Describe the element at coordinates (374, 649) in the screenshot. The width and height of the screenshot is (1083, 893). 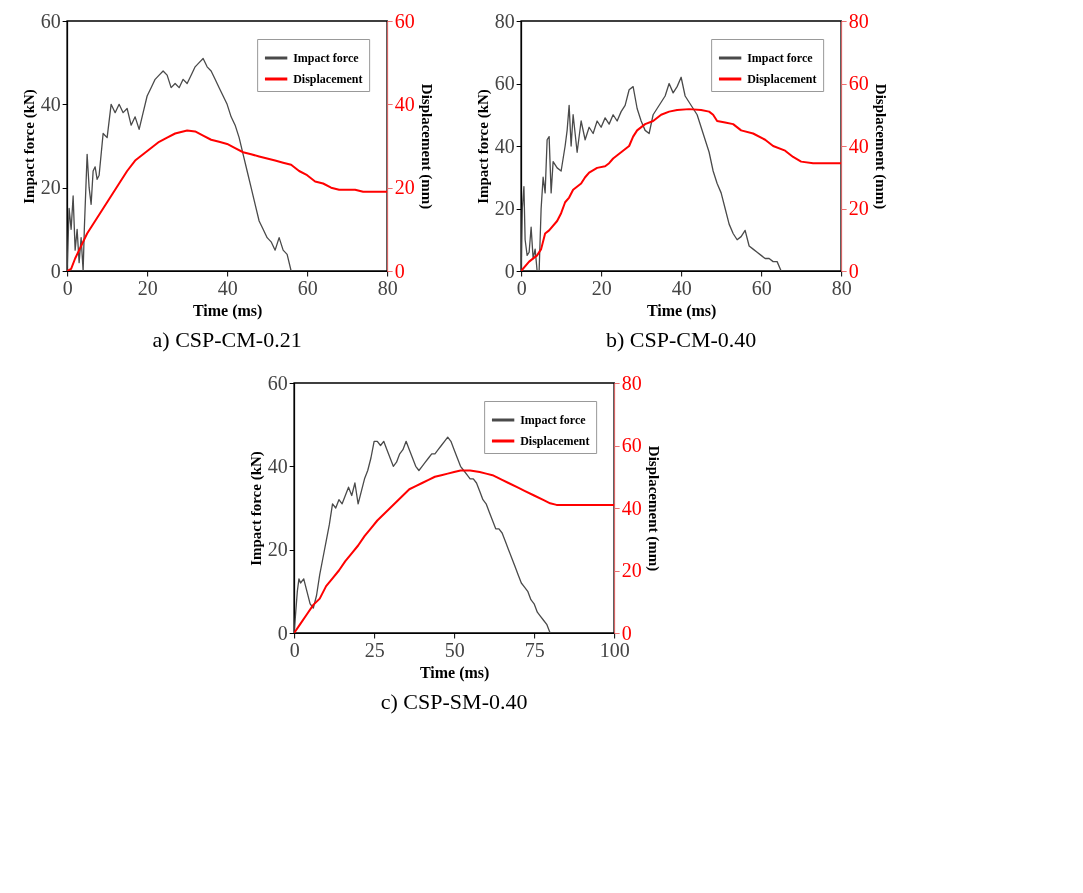
I see `x-tick-label: 25` at that location.